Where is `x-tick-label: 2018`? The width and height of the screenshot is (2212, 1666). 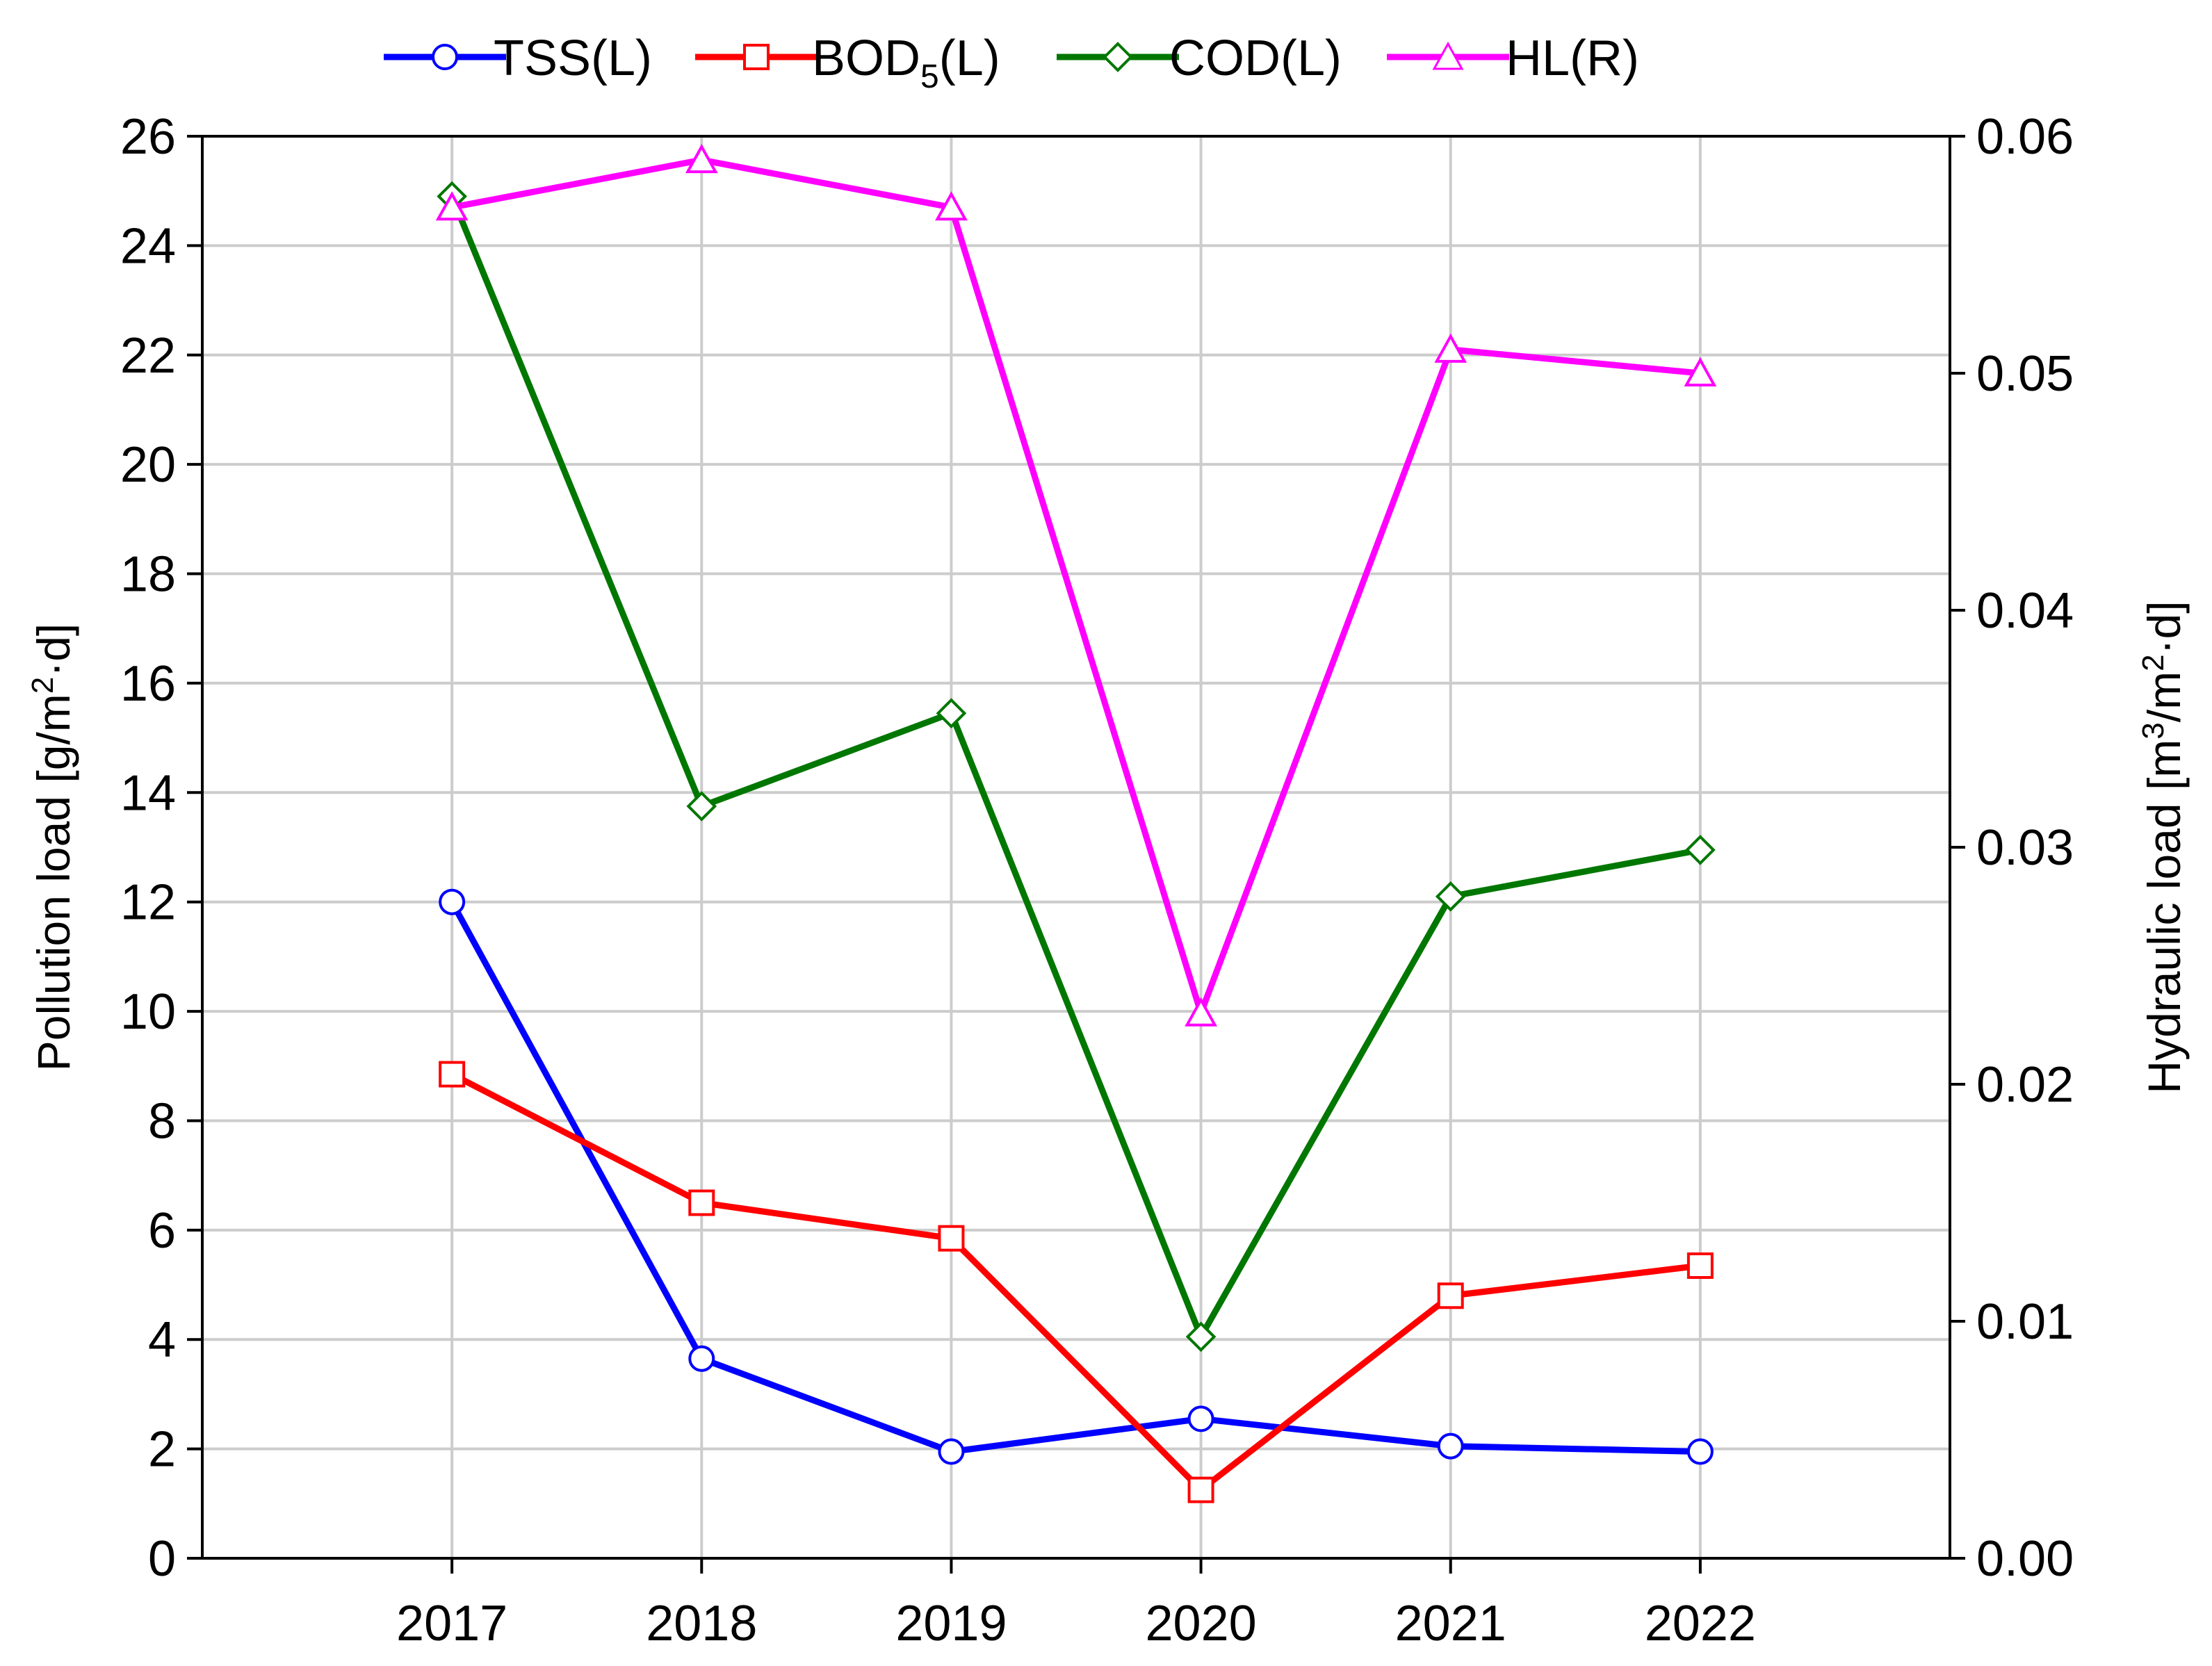 x-tick-label: 2018 is located at coordinates (701, 1623).